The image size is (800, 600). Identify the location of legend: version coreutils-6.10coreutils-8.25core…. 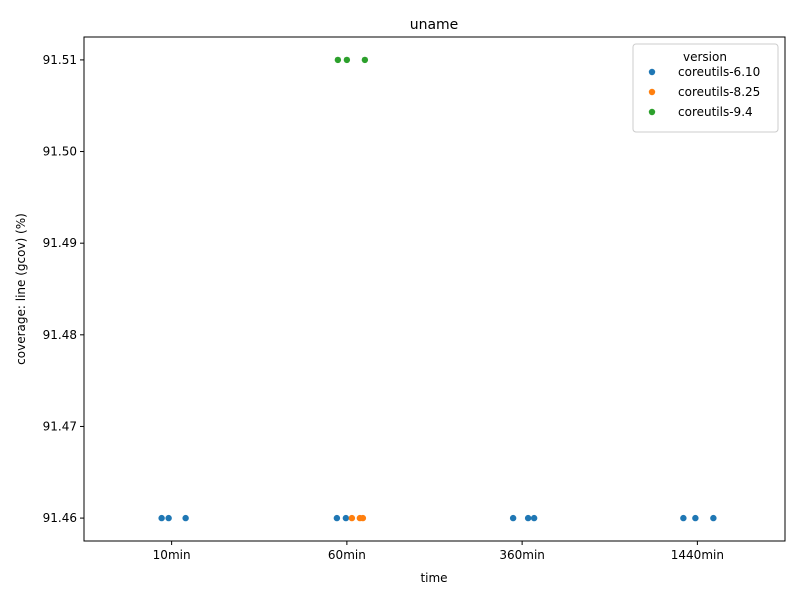
(705, 88).